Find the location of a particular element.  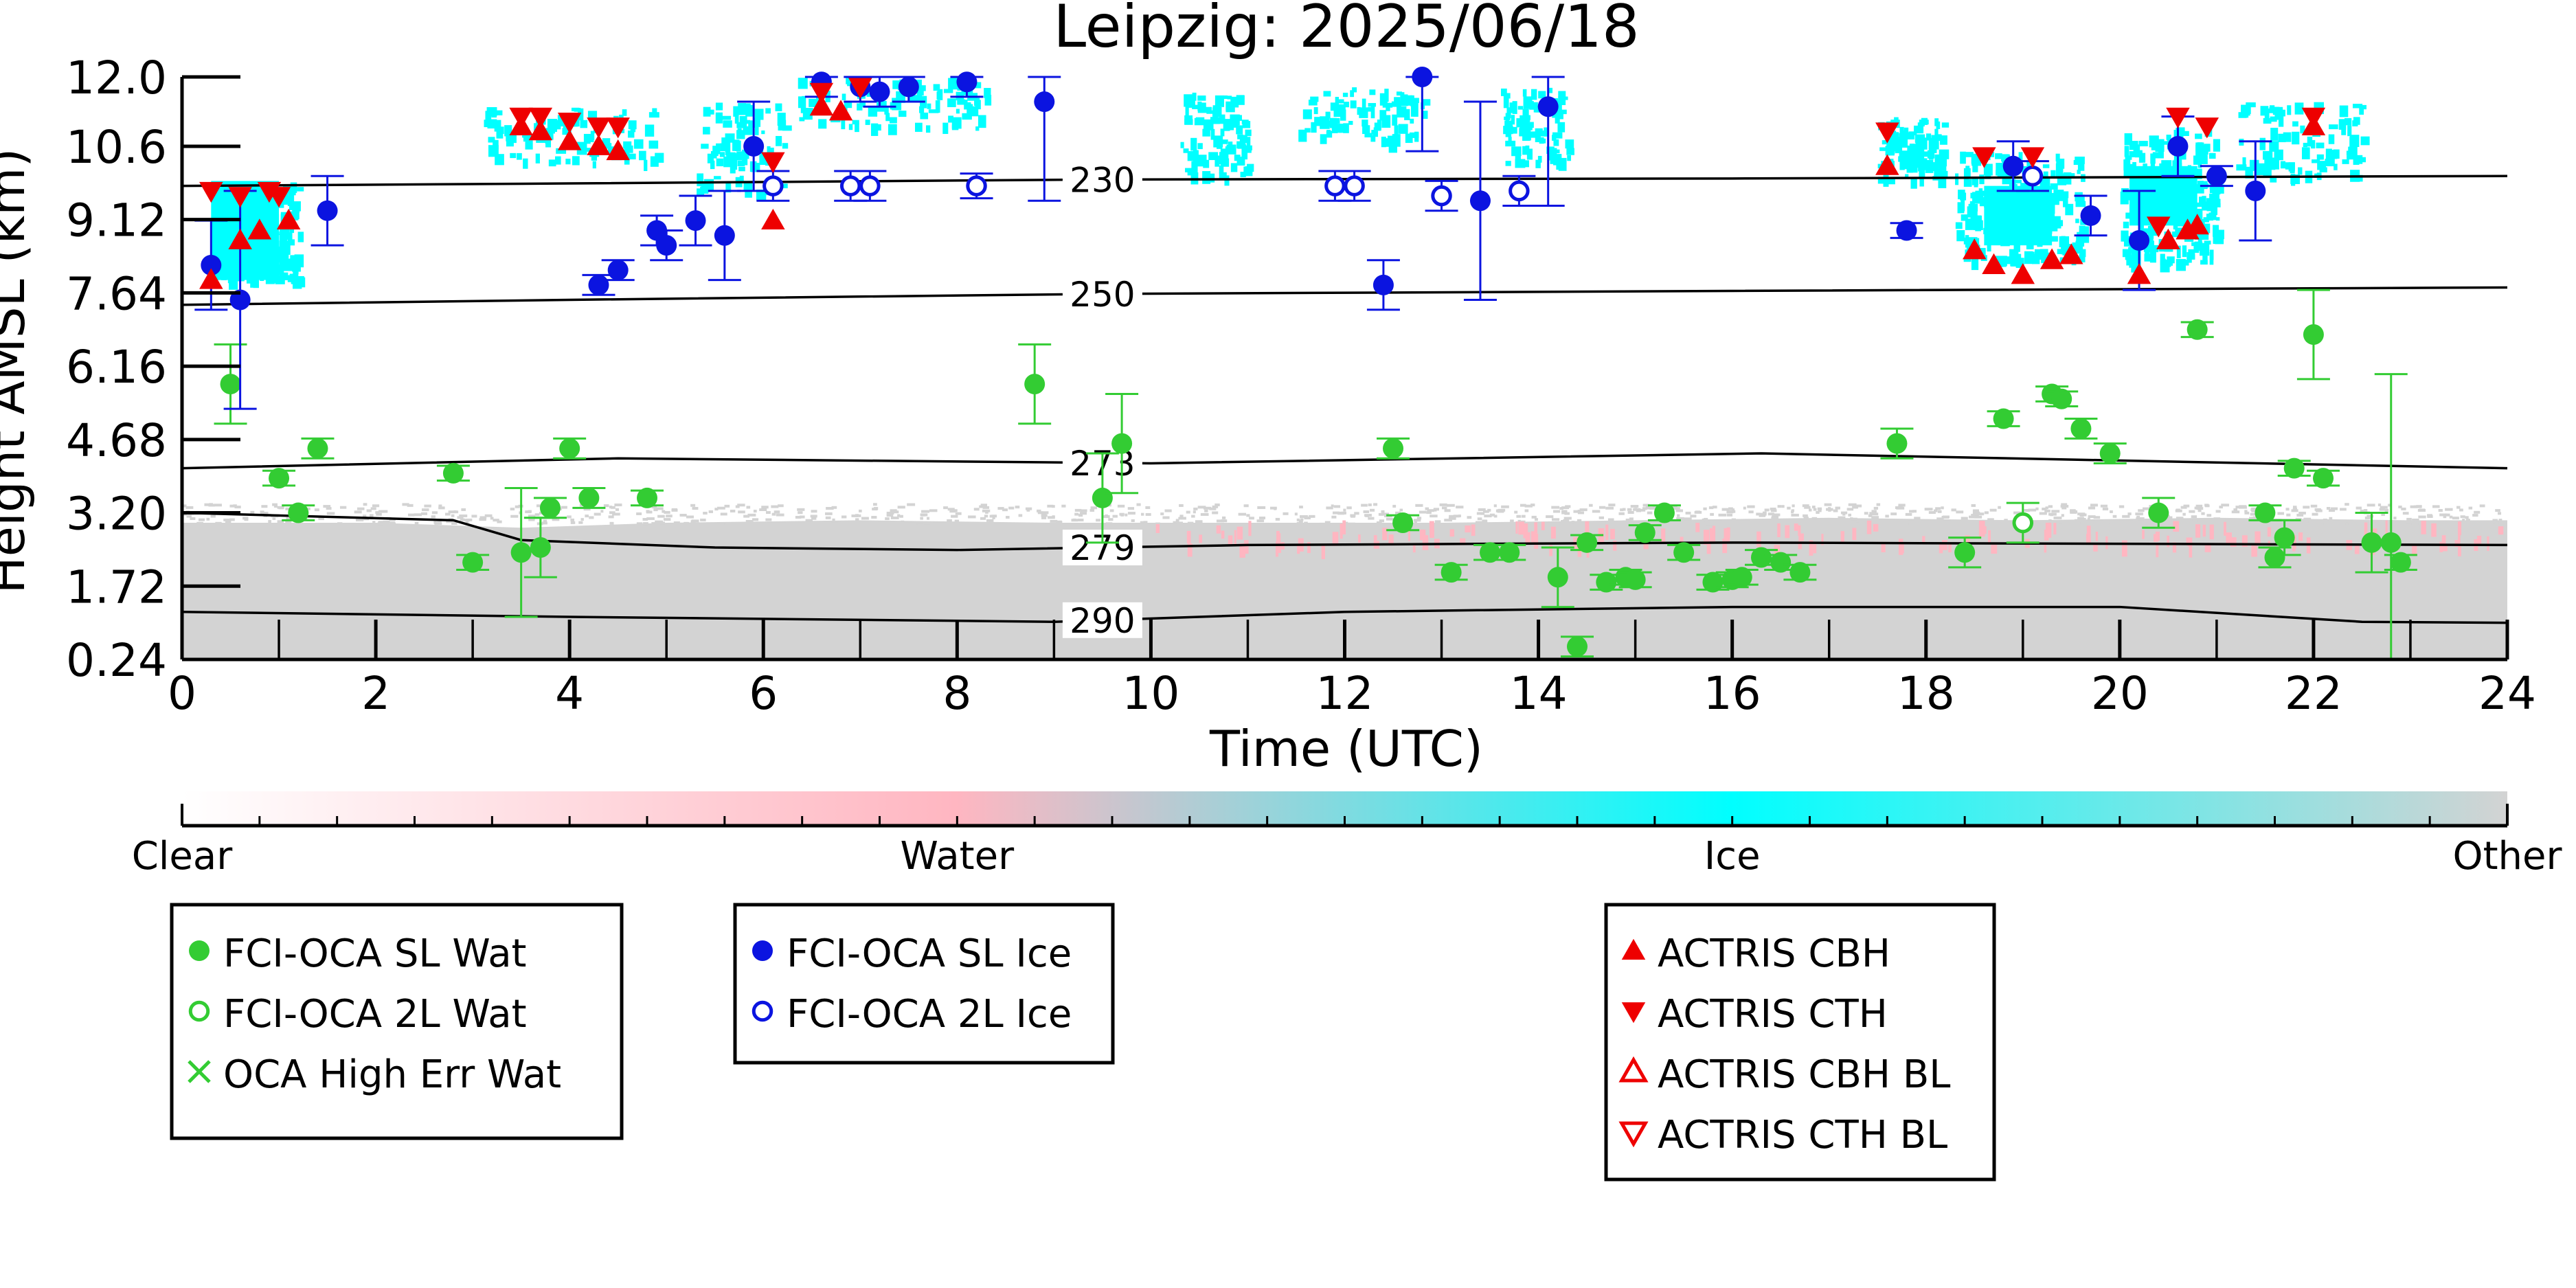

contour-label-bg is located at coordinates (1102, 293).